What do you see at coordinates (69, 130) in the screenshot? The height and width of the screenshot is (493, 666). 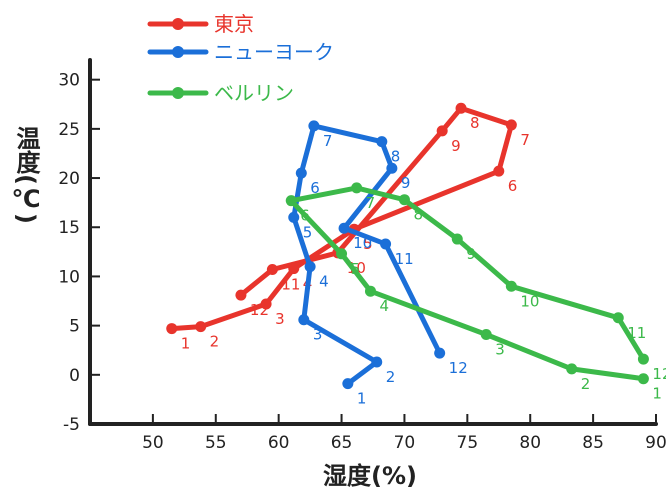 I see `y-tick-label: 25` at bounding box center [69, 130].